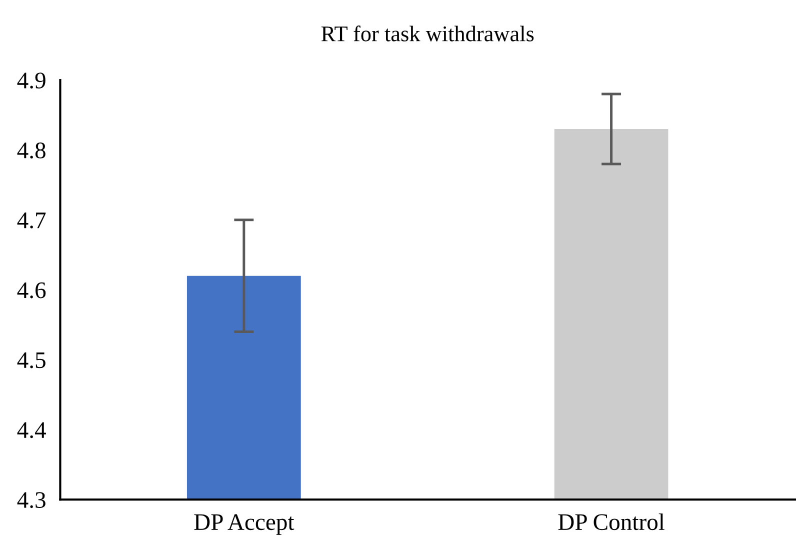 This screenshot has height=552, width=803. I want to click on y-tick-label: 4.4, so click(31, 430).